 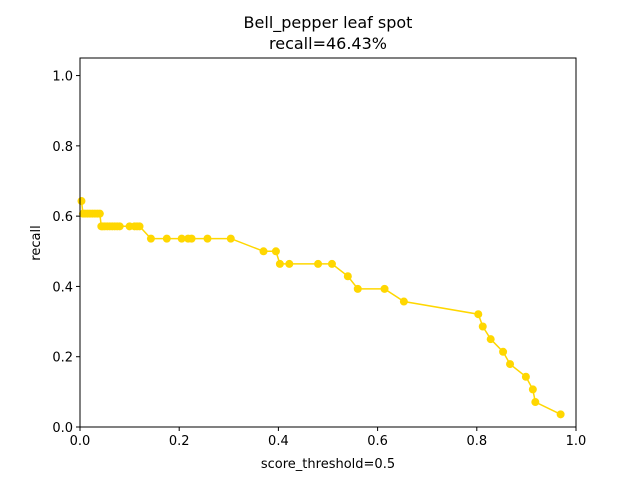 I want to click on x-tick-label: 0.6, so click(x=377, y=441).